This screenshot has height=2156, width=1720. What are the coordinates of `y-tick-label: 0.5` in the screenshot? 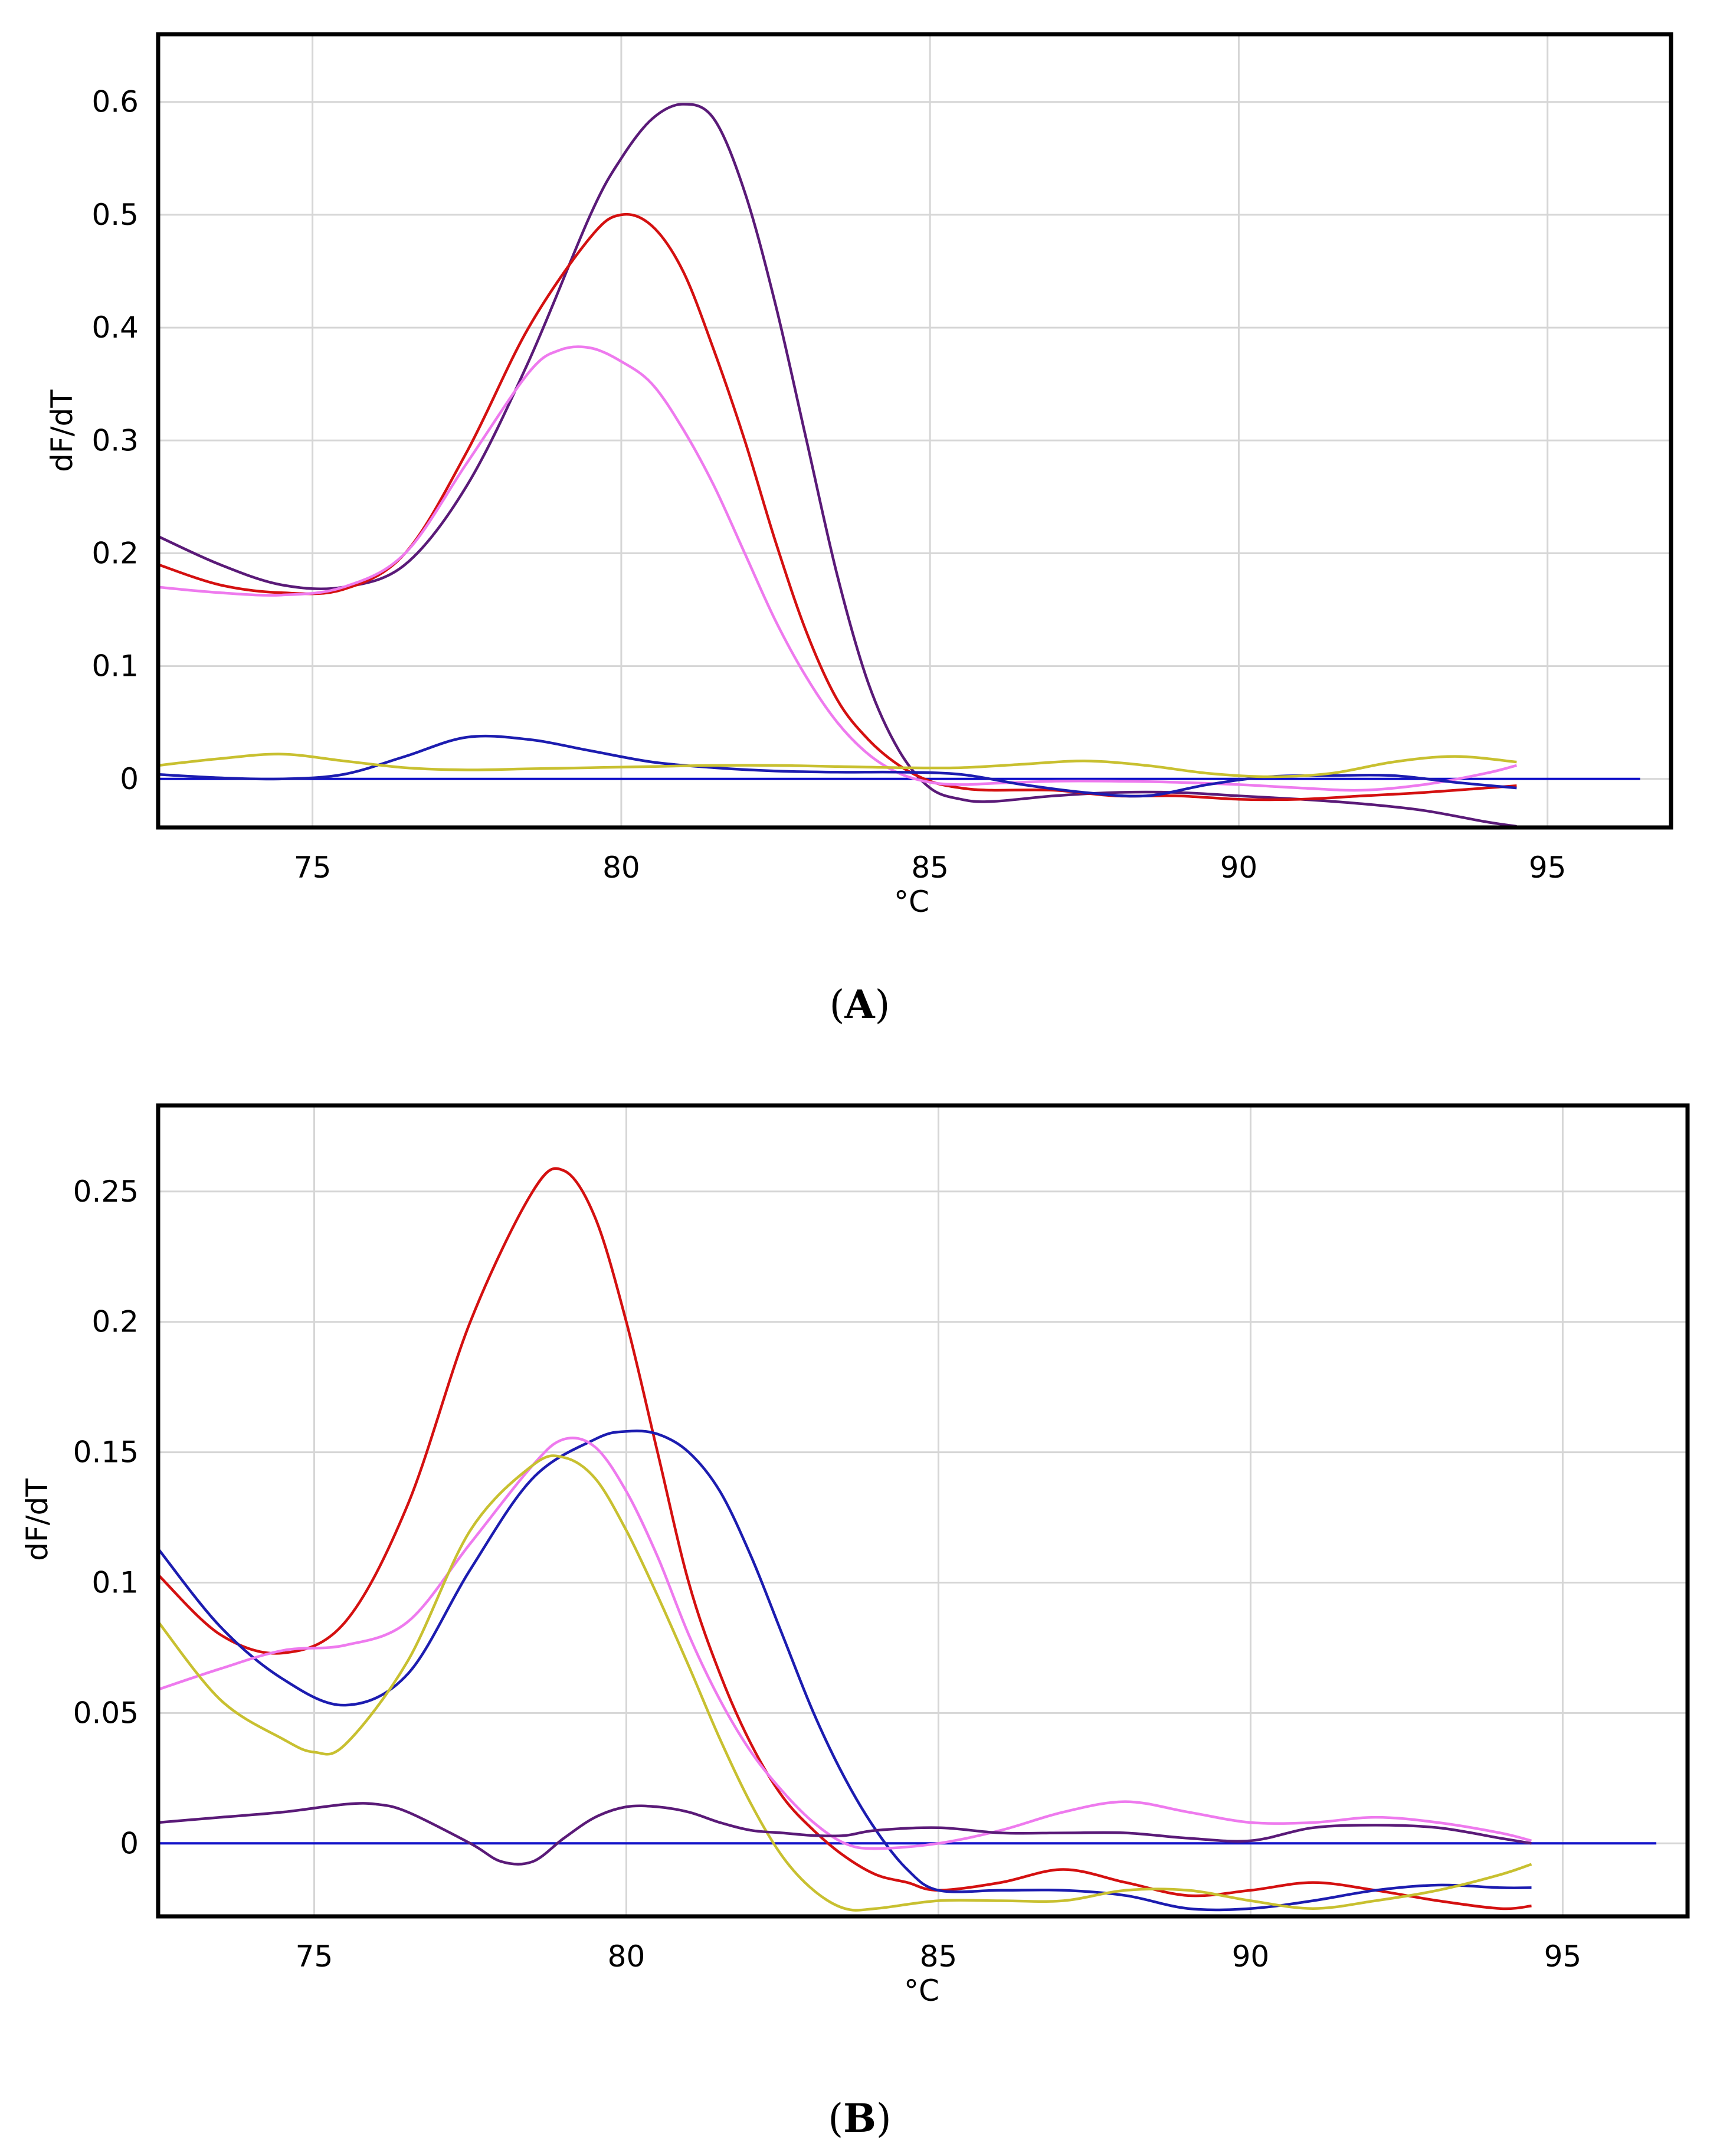 It's located at (115, 215).